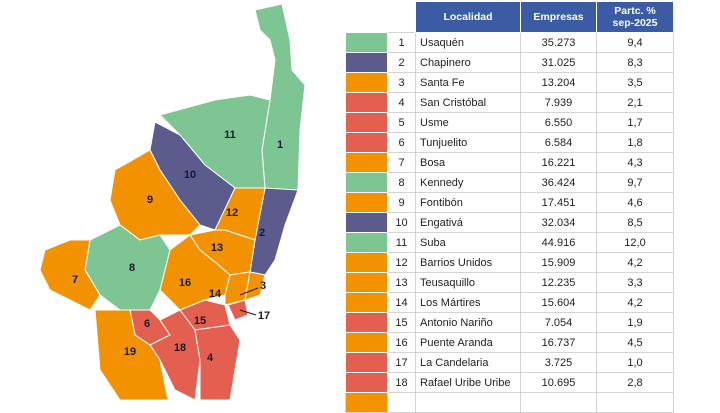  Describe the element at coordinates (401, 162) in the screenshot. I see `row-number: 7` at that location.